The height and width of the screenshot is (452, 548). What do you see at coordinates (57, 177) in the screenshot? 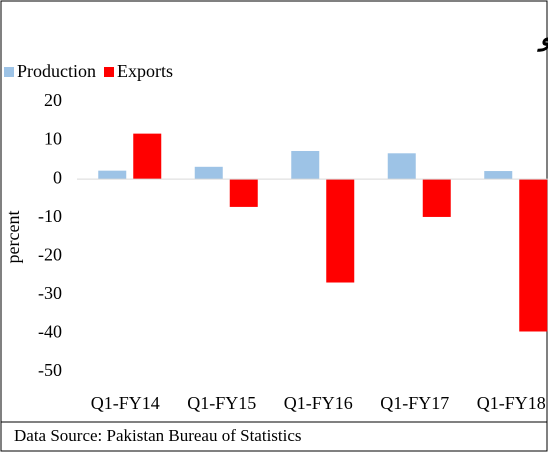
I see `y-tick-label: 0` at bounding box center [57, 177].